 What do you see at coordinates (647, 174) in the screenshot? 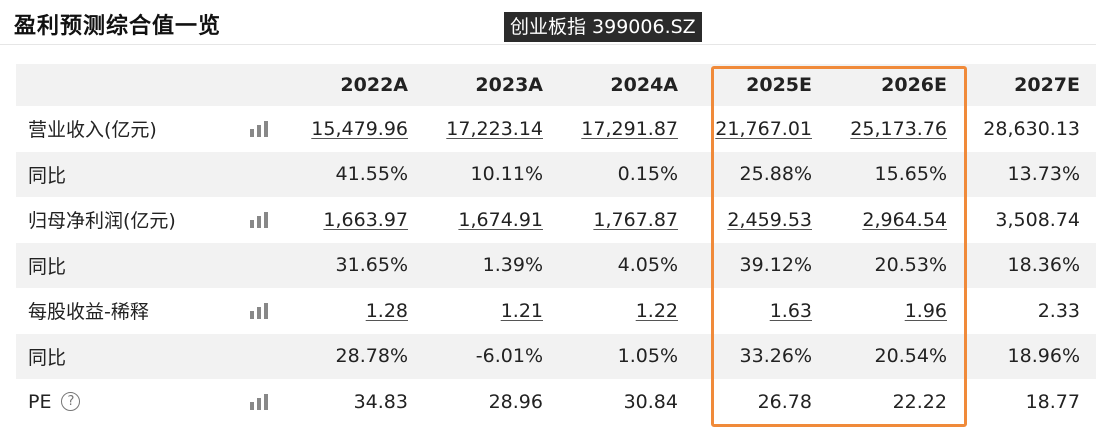
I see `table-cell: 0.15%` at bounding box center [647, 174].